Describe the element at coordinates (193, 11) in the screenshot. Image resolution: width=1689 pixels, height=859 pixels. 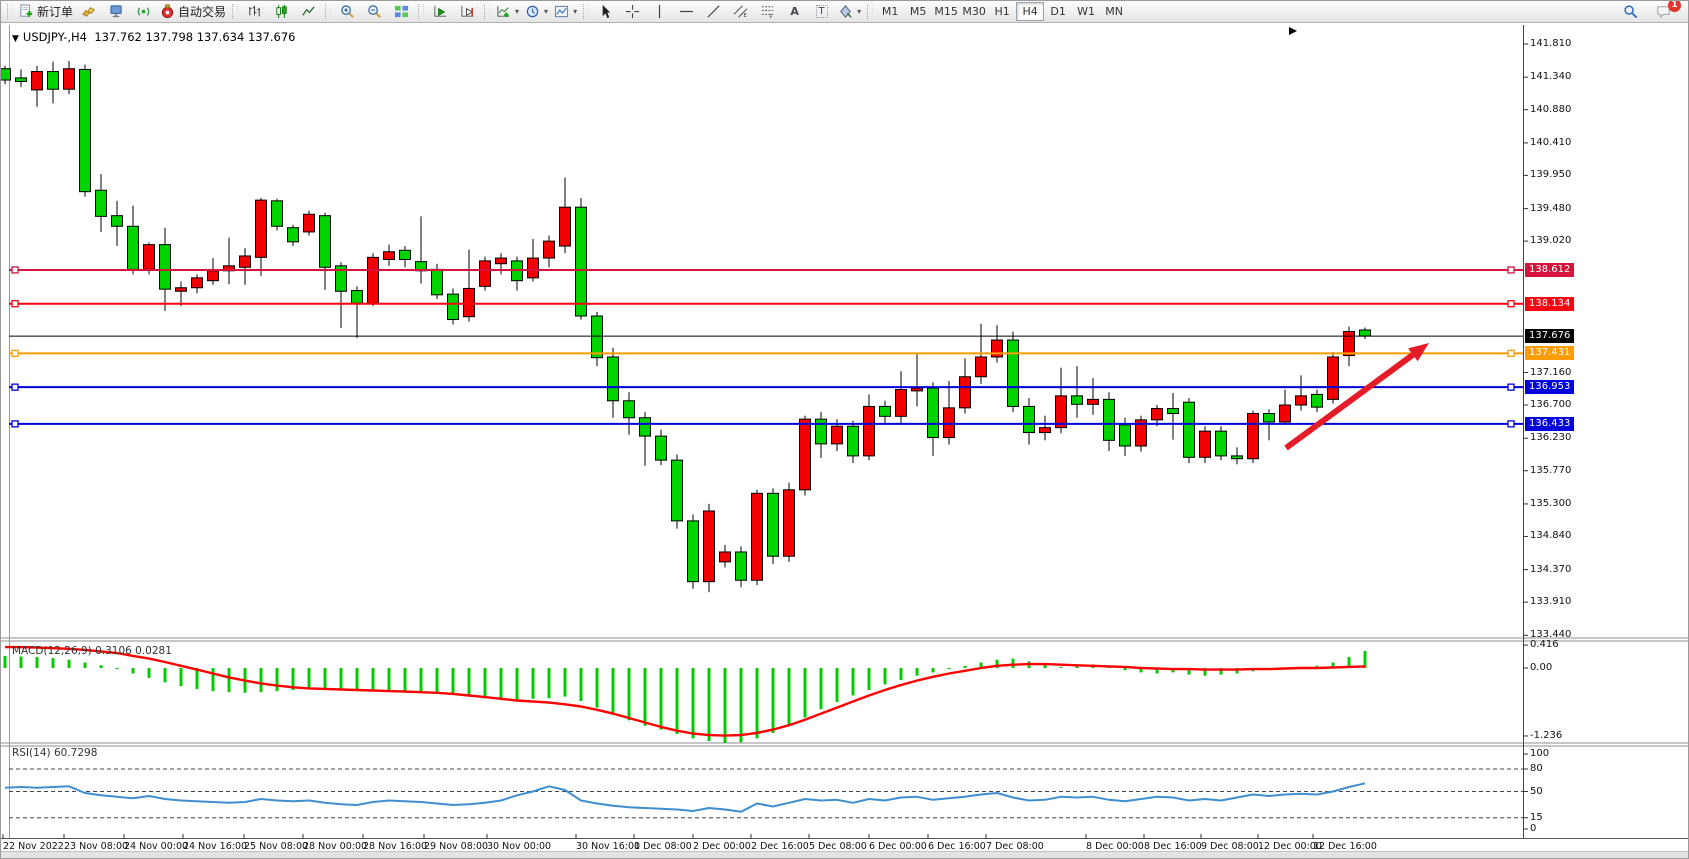
I see `auto-trading-button: 自动交易` at that location.